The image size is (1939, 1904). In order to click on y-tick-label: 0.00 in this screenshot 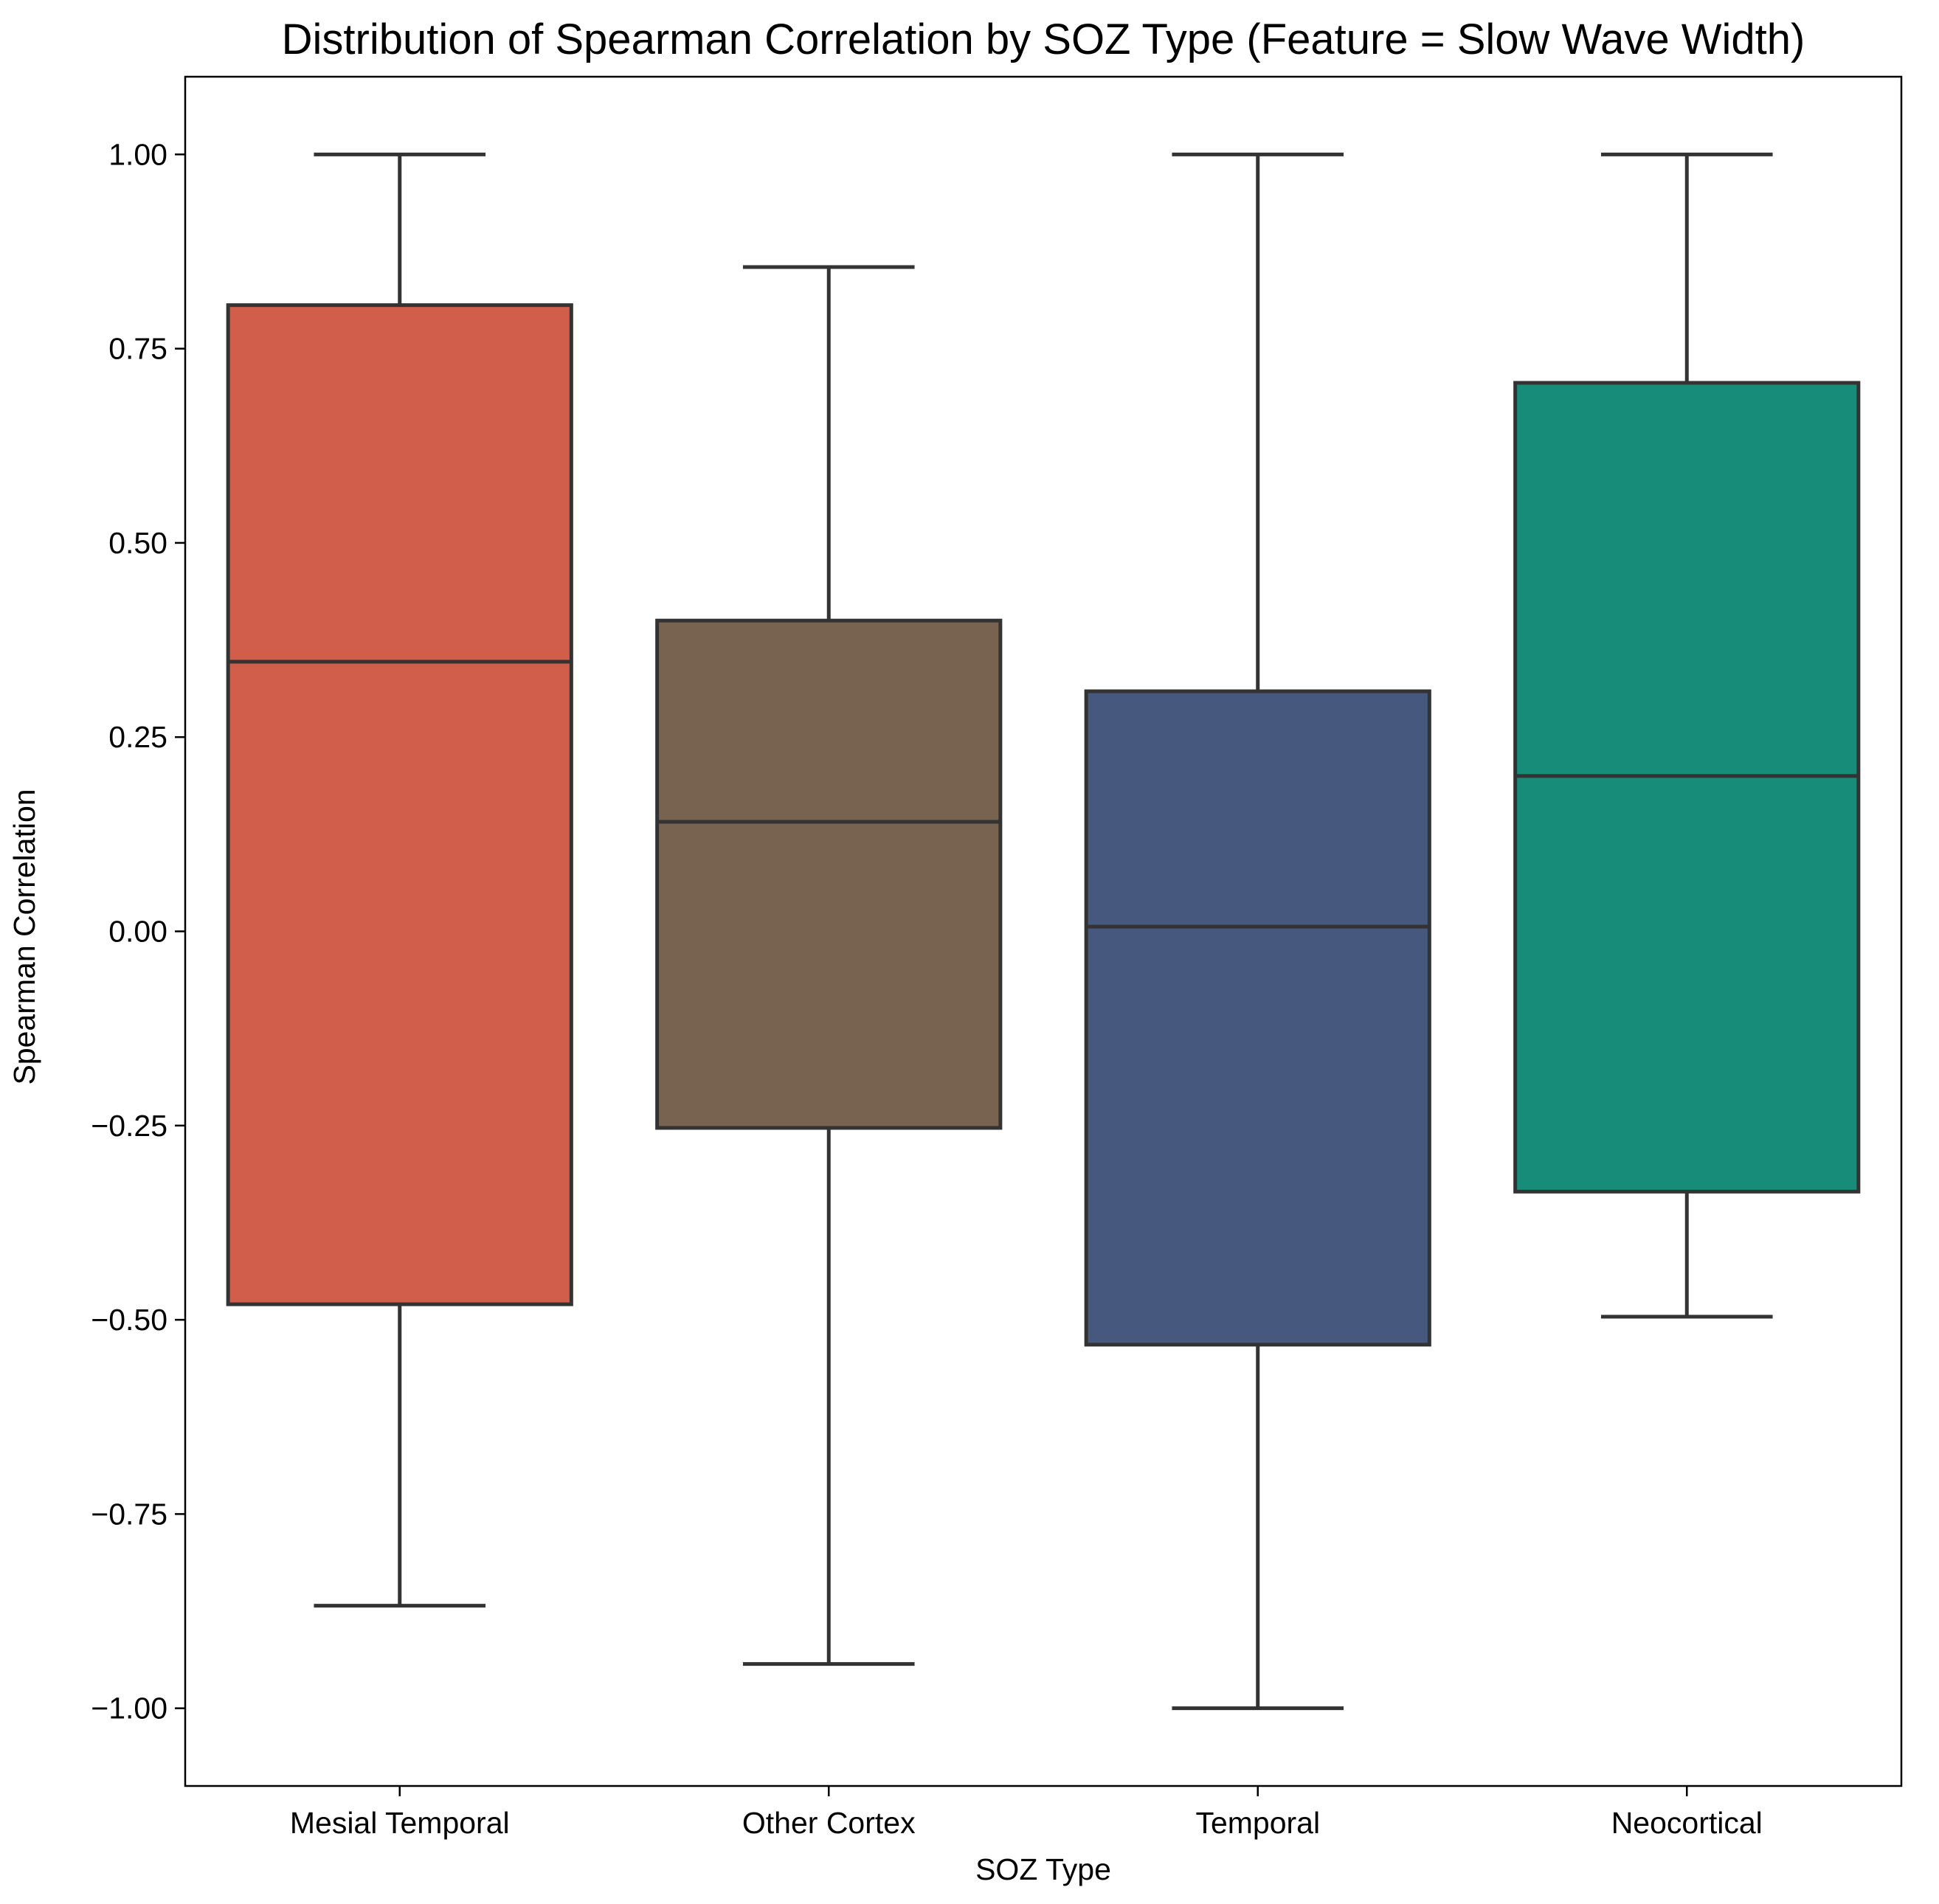, I will do `click(137, 932)`.